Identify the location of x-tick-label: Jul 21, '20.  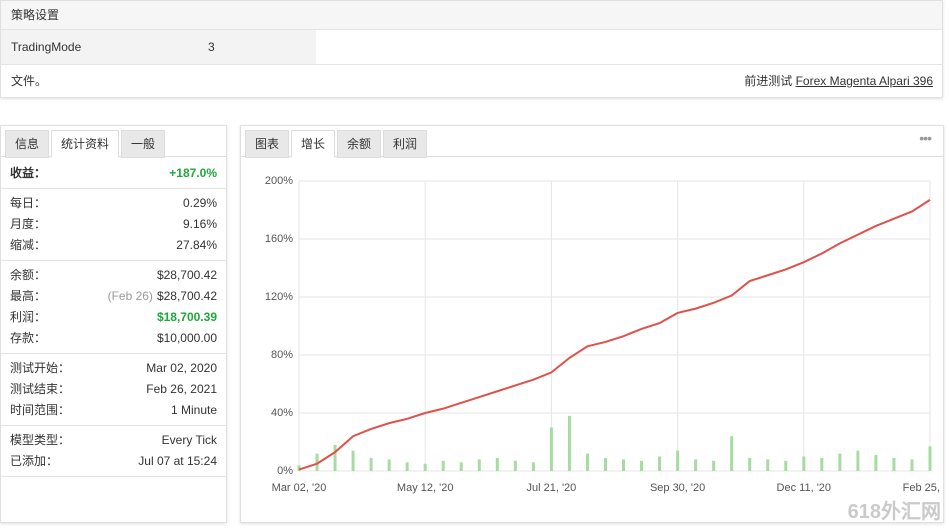
(551, 488).